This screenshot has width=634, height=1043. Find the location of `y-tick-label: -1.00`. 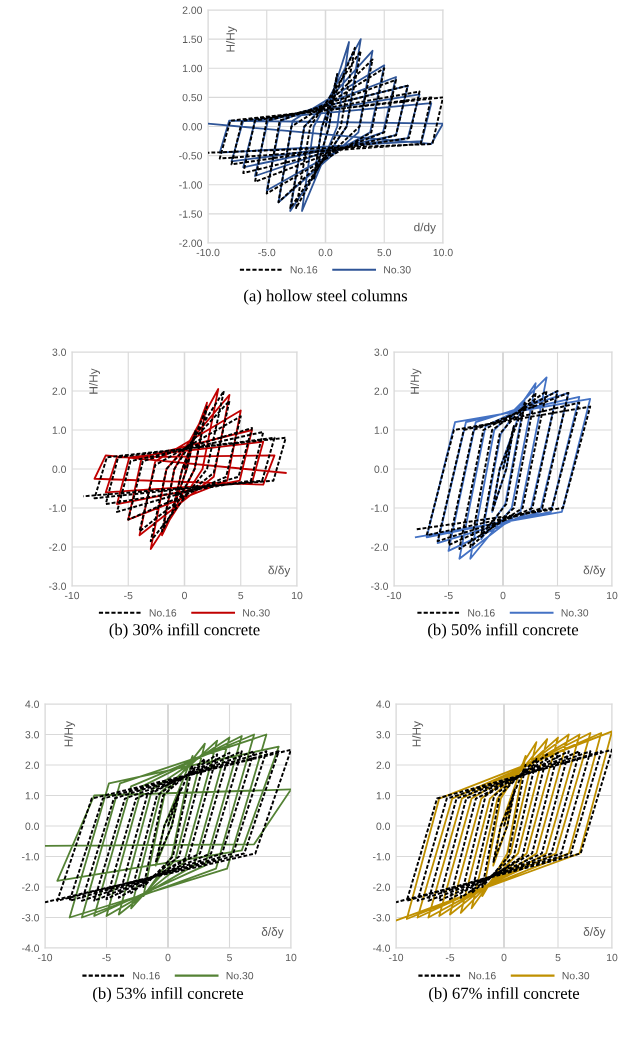

y-tick-label: -1.00 is located at coordinates (191, 185).